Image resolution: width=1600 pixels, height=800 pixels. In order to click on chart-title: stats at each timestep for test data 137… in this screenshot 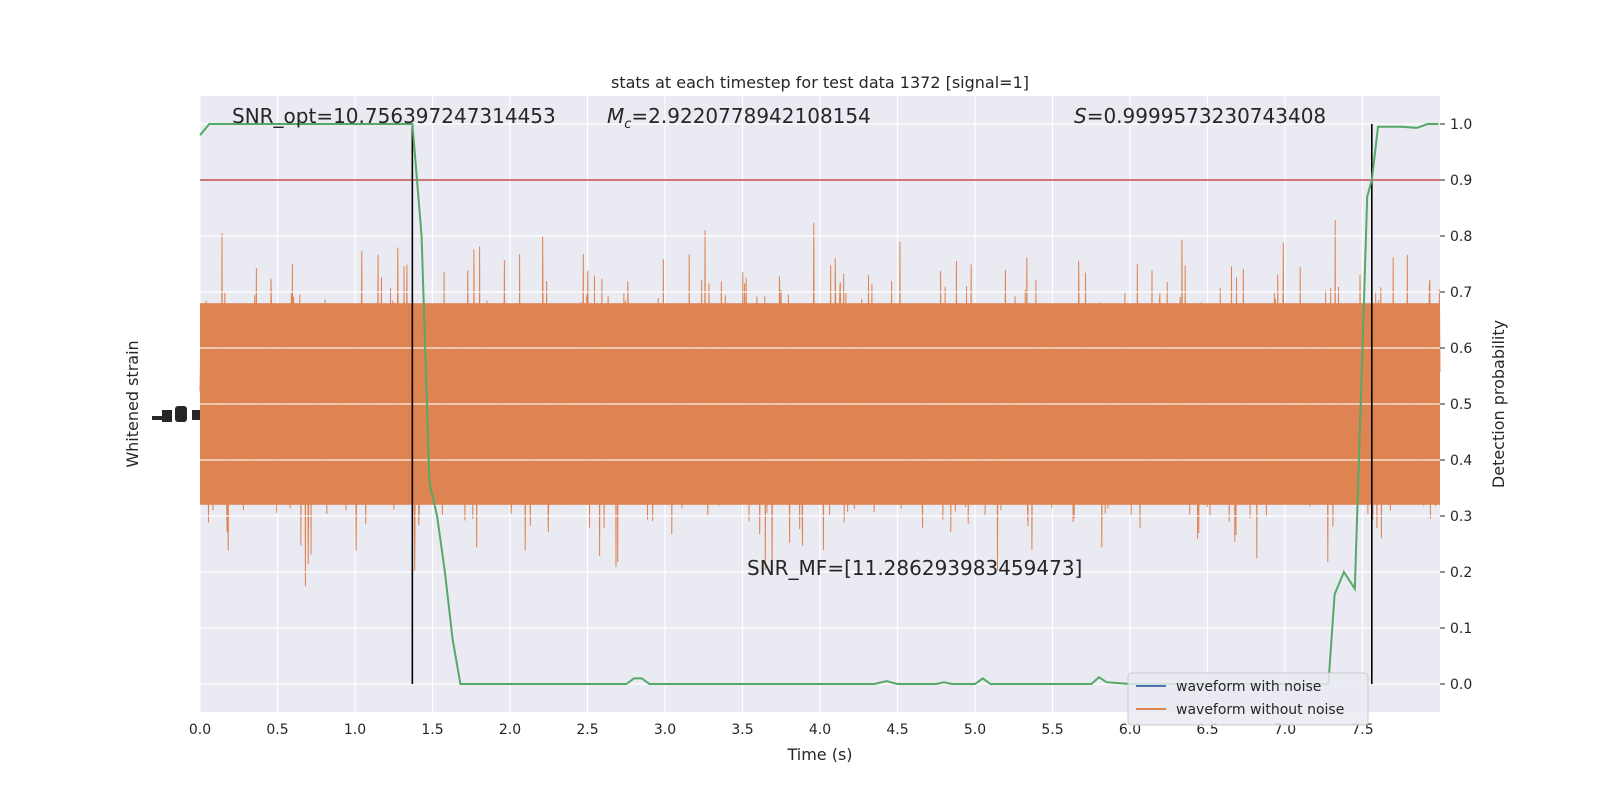, I will do `click(820, 82)`.